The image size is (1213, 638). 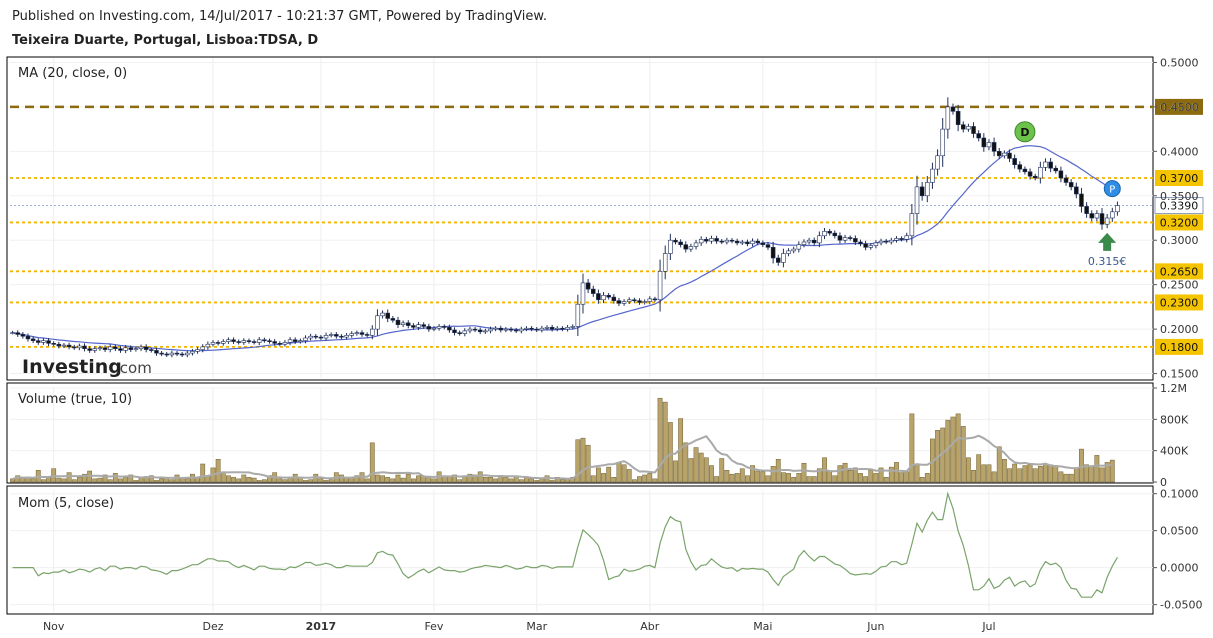 What do you see at coordinates (1179, 329) in the screenshot?
I see `y-tick-label-price: 0.2000` at bounding box center [1179, 329].